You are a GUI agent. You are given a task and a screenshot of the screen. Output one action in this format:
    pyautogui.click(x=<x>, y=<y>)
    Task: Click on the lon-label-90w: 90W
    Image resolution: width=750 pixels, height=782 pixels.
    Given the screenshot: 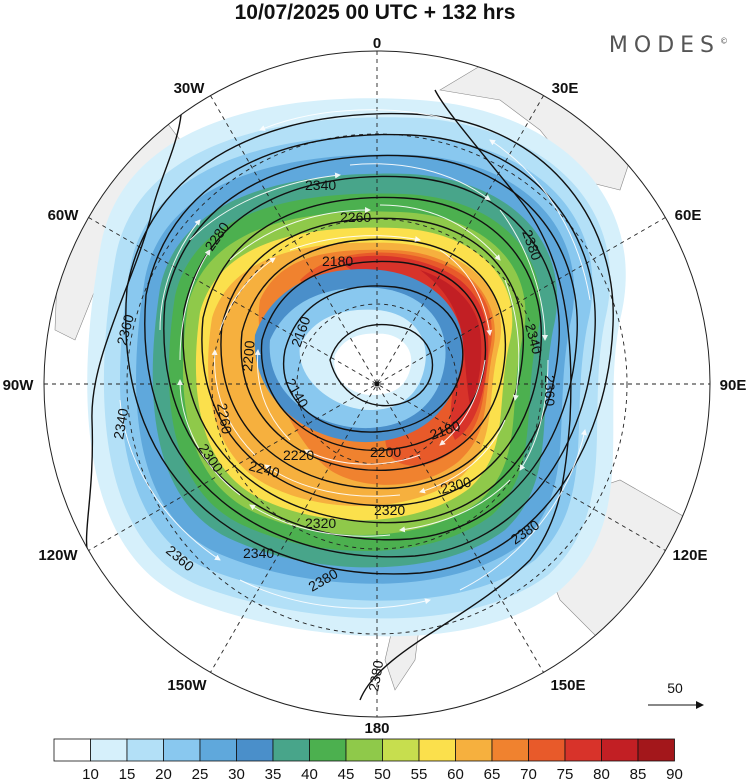 What is the action you would take?
    pyautogui.click(x=19, y=385)
    